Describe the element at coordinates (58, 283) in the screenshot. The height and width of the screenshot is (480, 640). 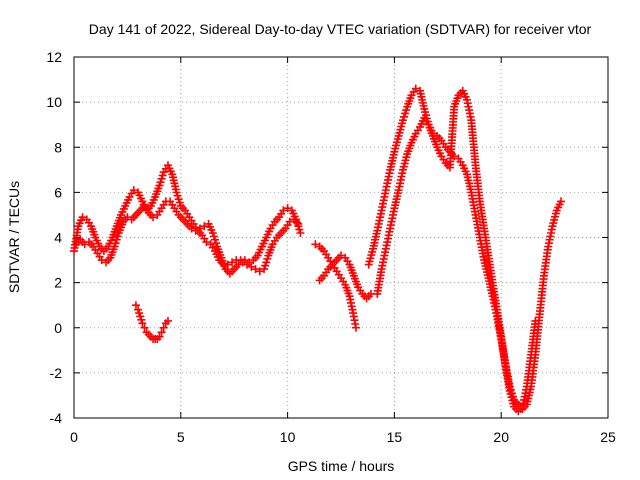
I see `y-tick-label: 2` at that location.